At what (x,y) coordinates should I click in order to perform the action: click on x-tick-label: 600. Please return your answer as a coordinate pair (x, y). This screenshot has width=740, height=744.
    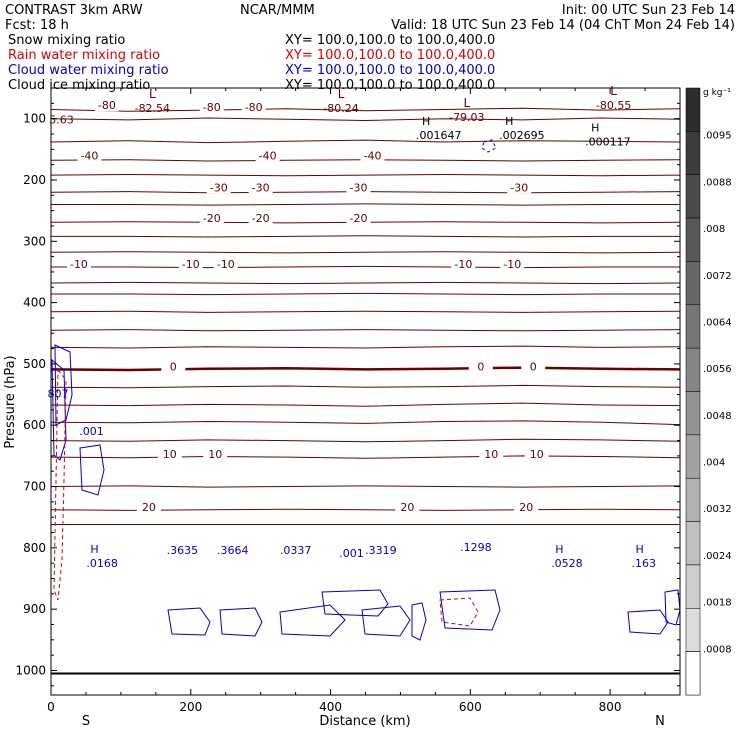
    Looking at the image, I should click on (470, 707).